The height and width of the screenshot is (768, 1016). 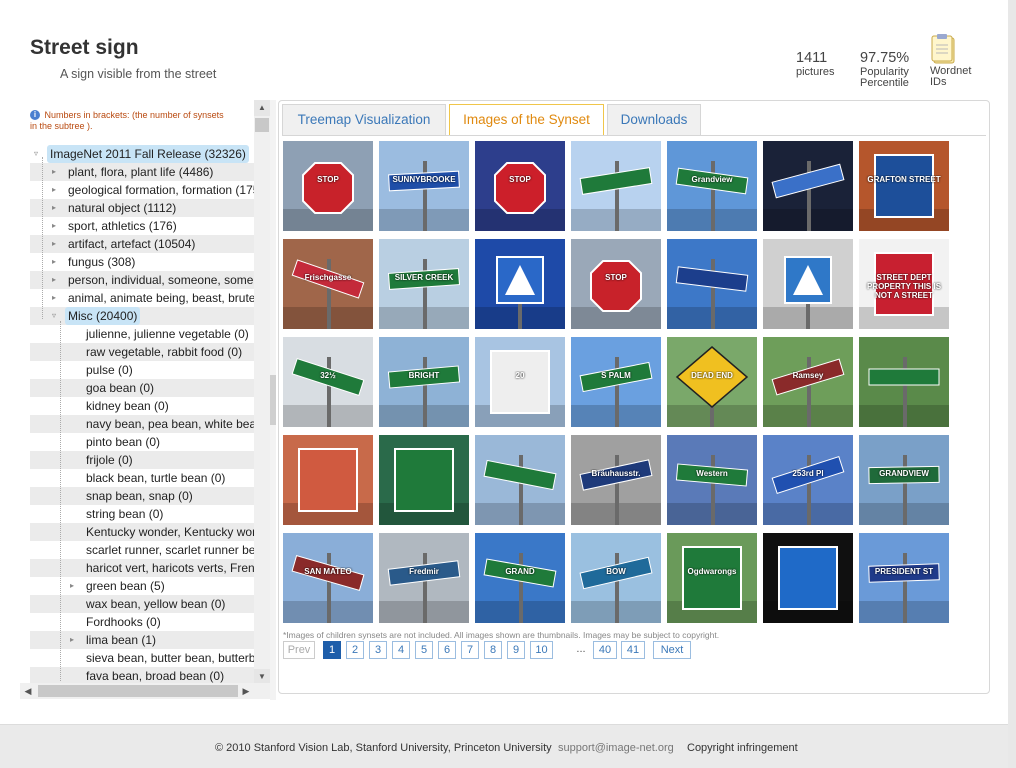 What do you see at coordinates (122, 226) in the screenshot?
I see `tree-item-label: sport, athletics (176)` at bounding box center [122, 226].